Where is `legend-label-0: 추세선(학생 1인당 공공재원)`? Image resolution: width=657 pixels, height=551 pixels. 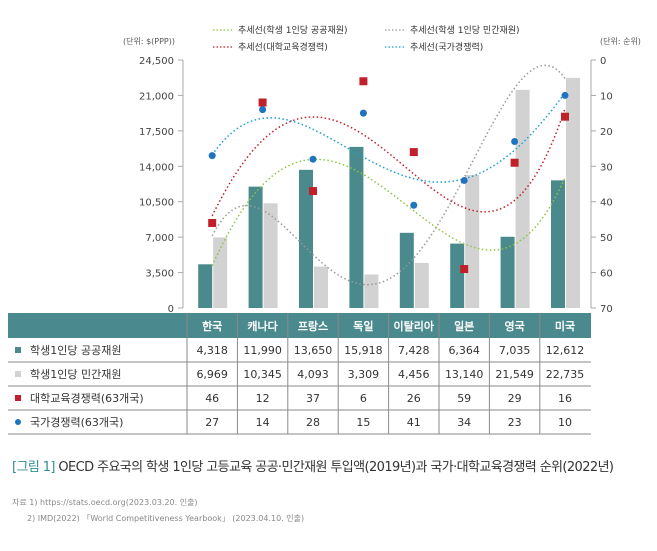 legend-label-0: 추세선(학생 1인당 공공재원) is located at coordinates (293, 30).